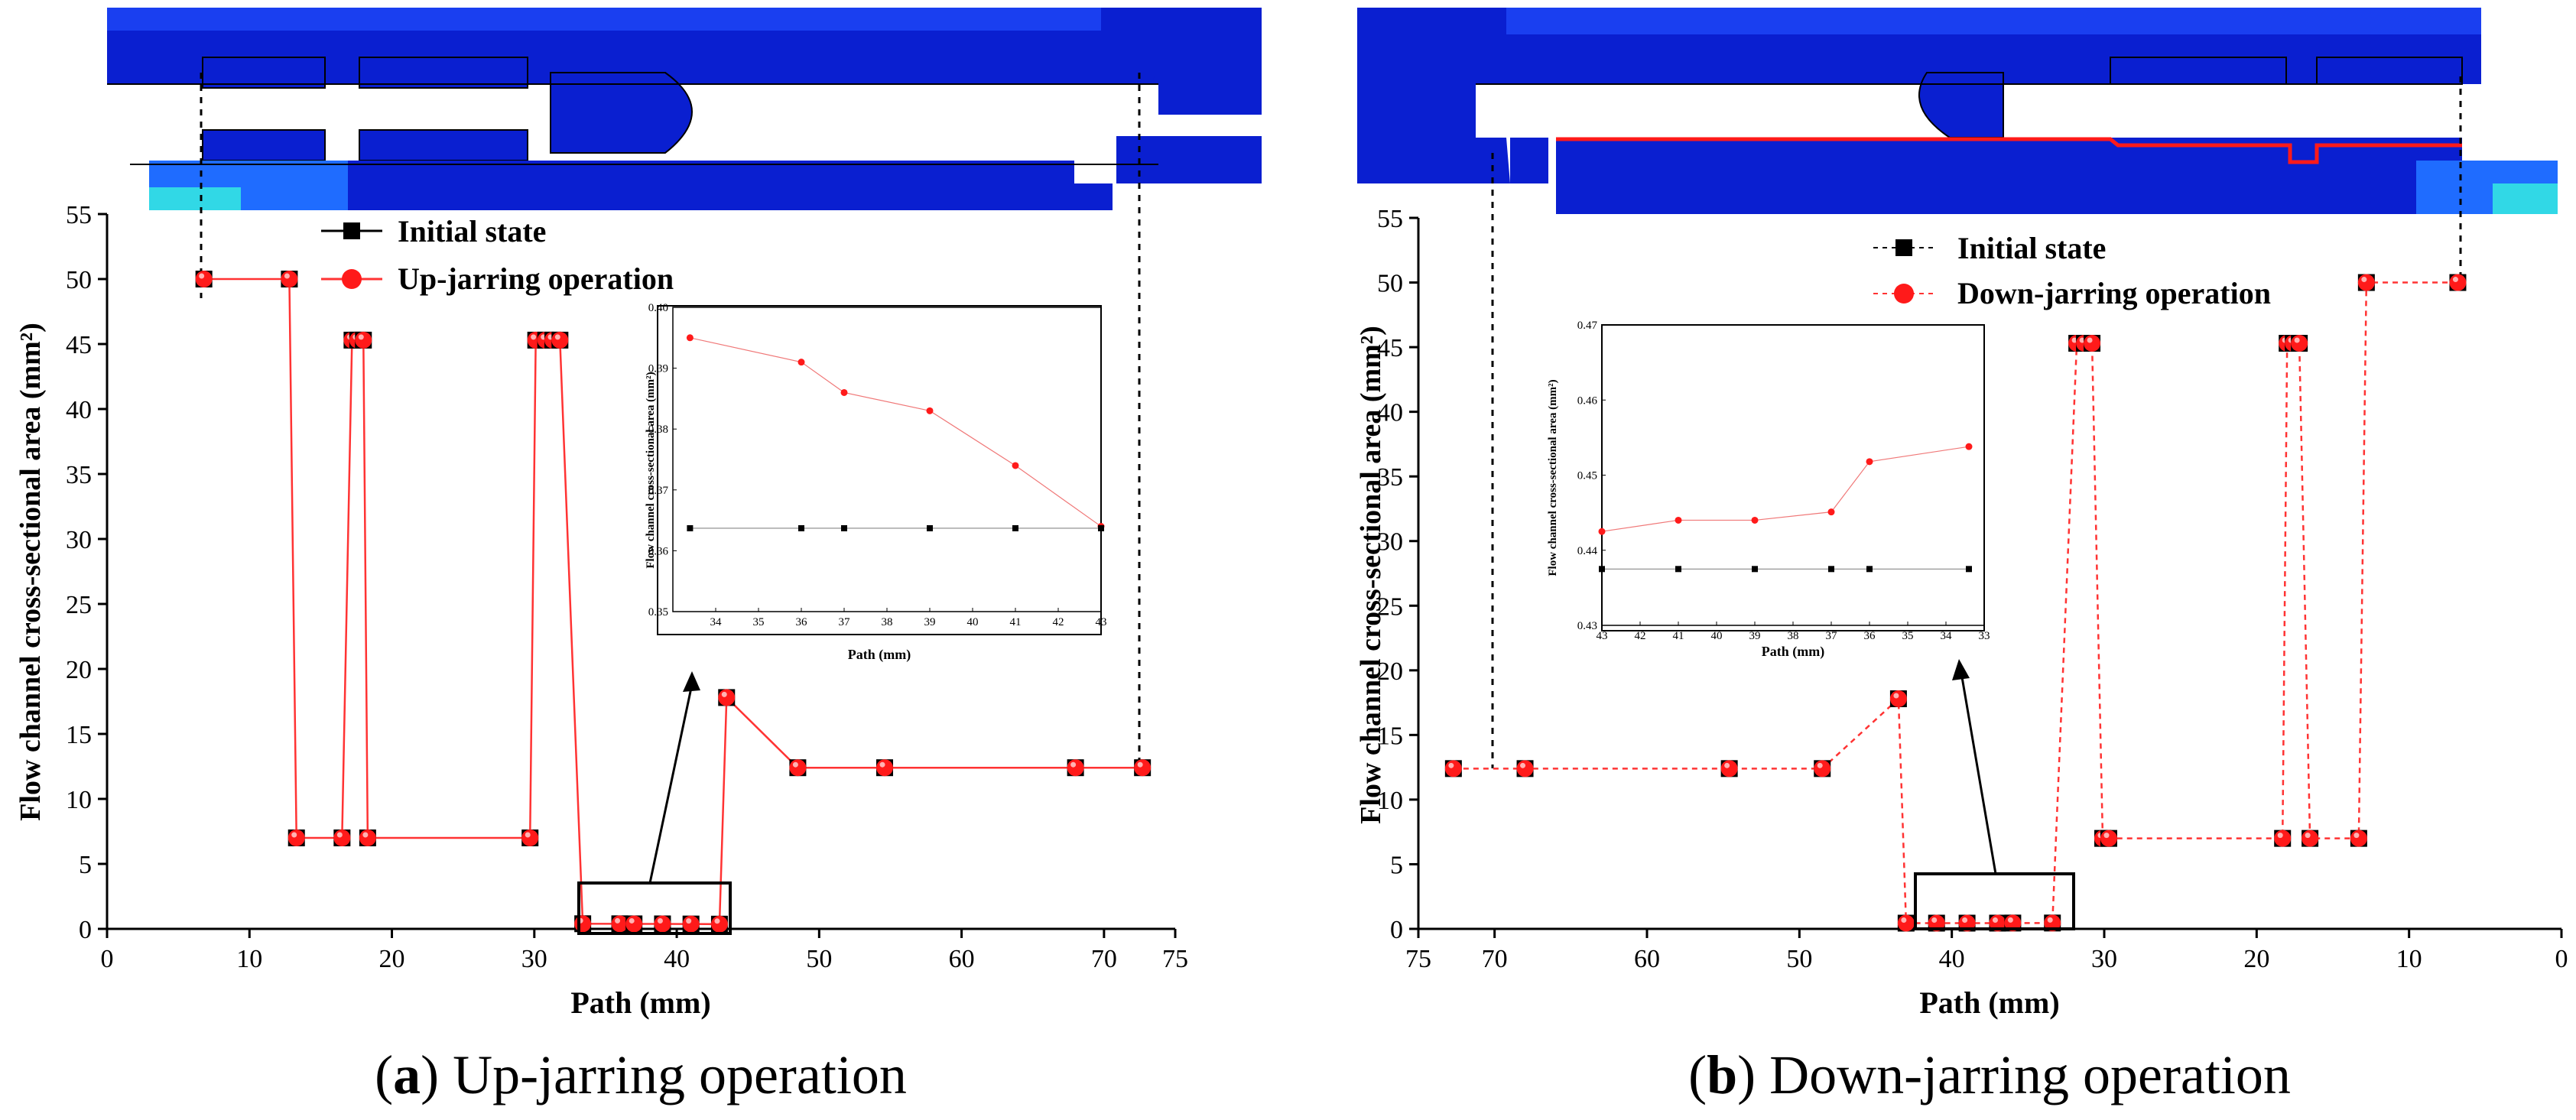  I want to click on x-tick-label: 40, so click(1952, 959).